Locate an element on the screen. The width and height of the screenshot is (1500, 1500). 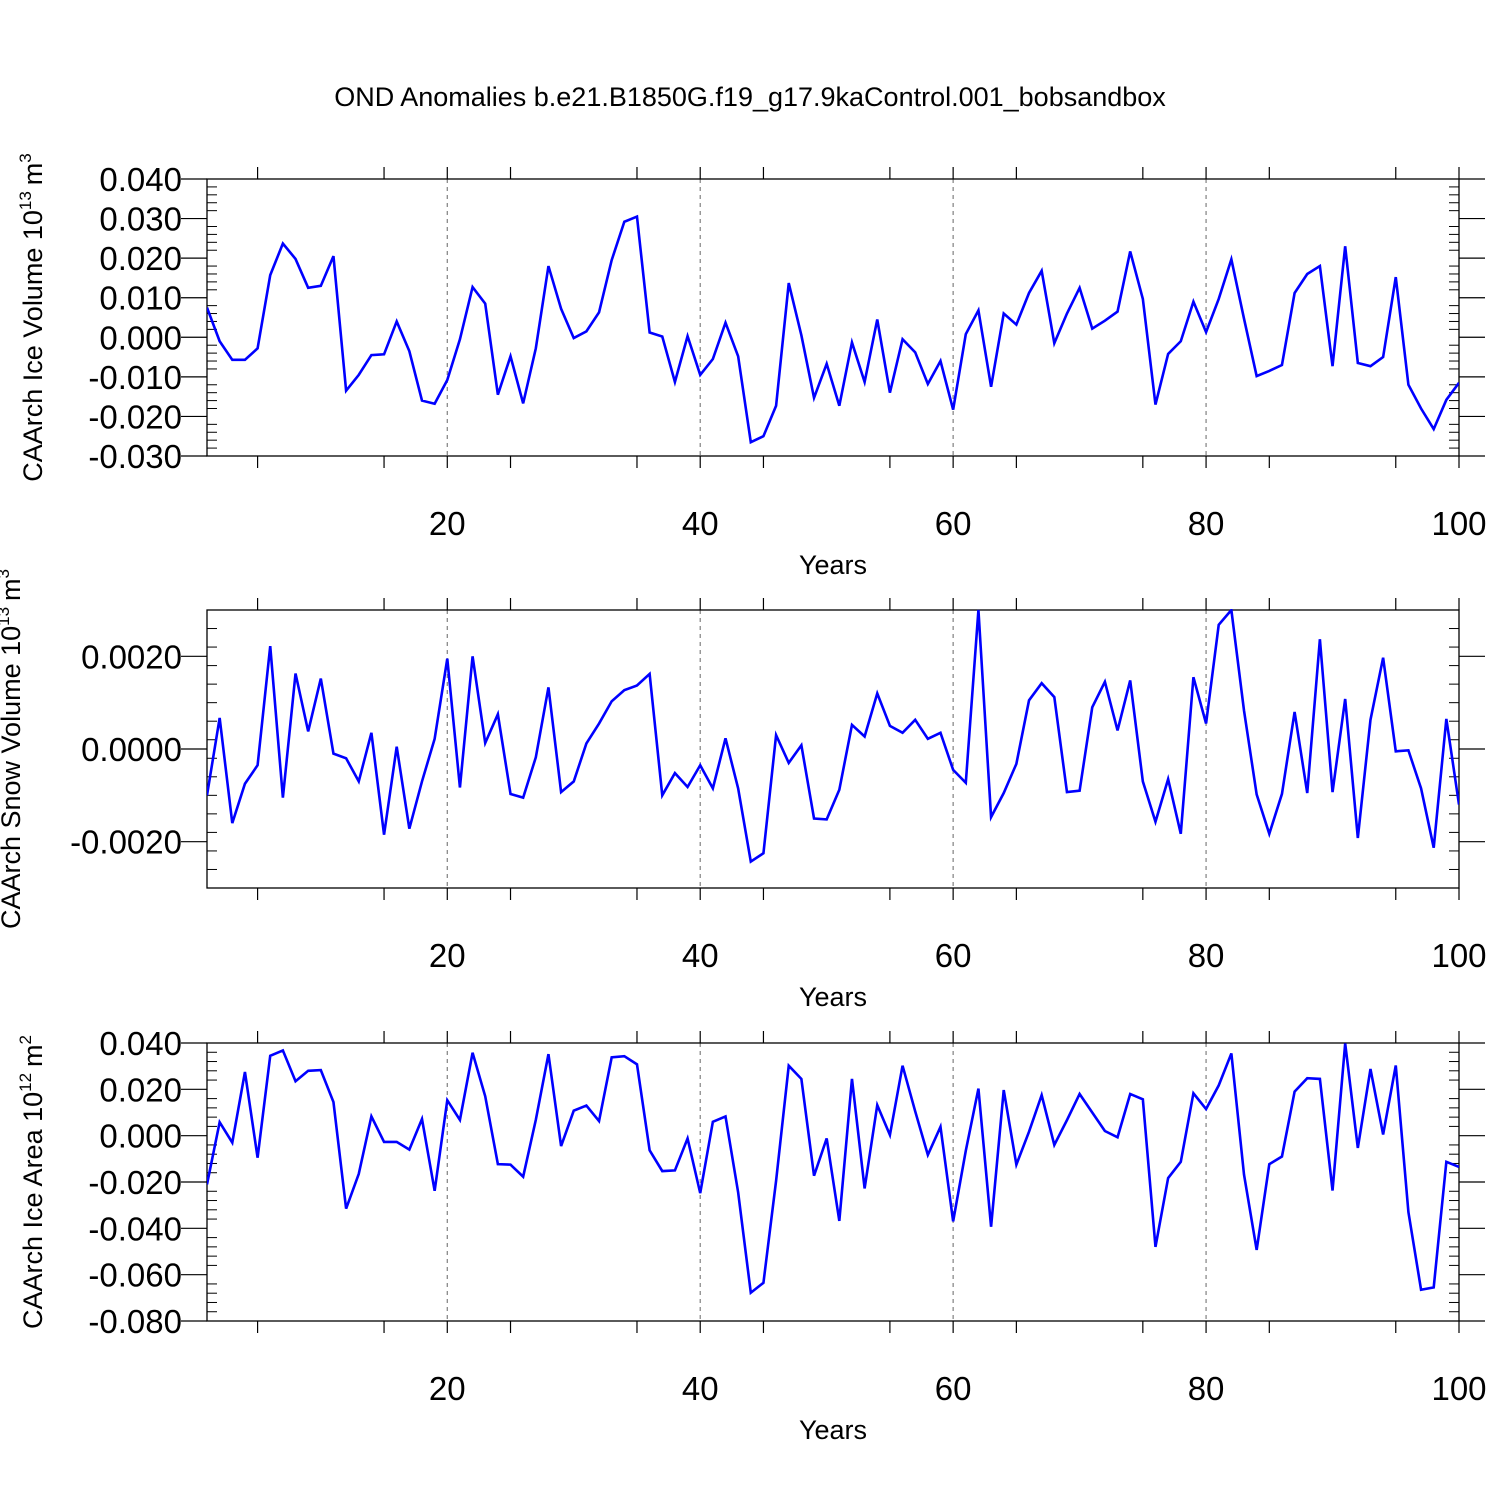
y-tick-label: -0.040 is located at coordinates (135, 1228).